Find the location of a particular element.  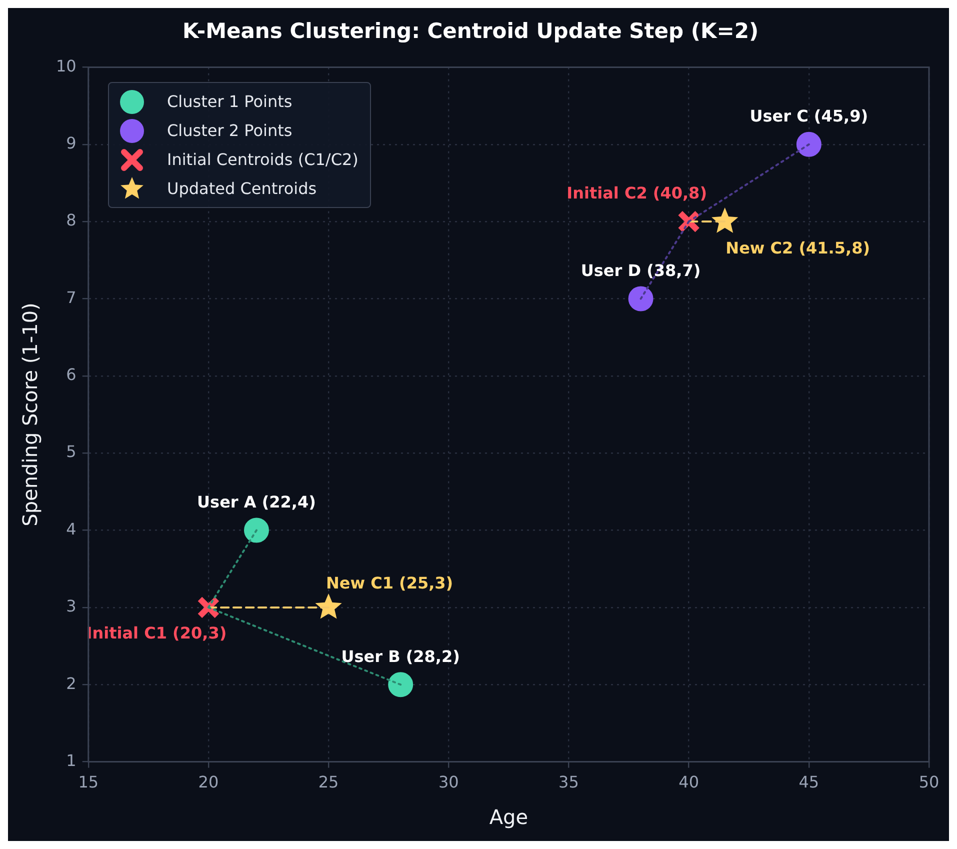

chart-title: K-Means Clustering: Centroid Update Step (K=2) is located at coordinates (470, 31).